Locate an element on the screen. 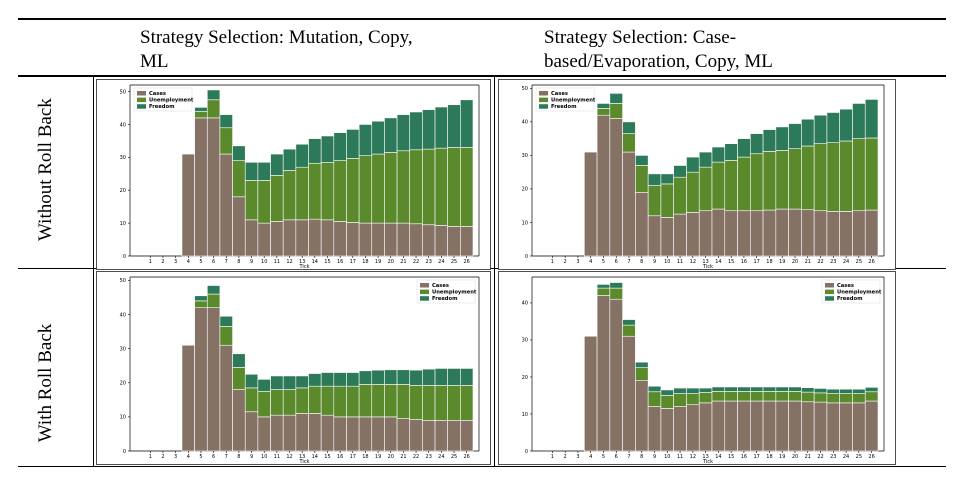 The height and width of the screenshot is (487, 956). x-tick-label: 17 is located at coordinates (353, 457).